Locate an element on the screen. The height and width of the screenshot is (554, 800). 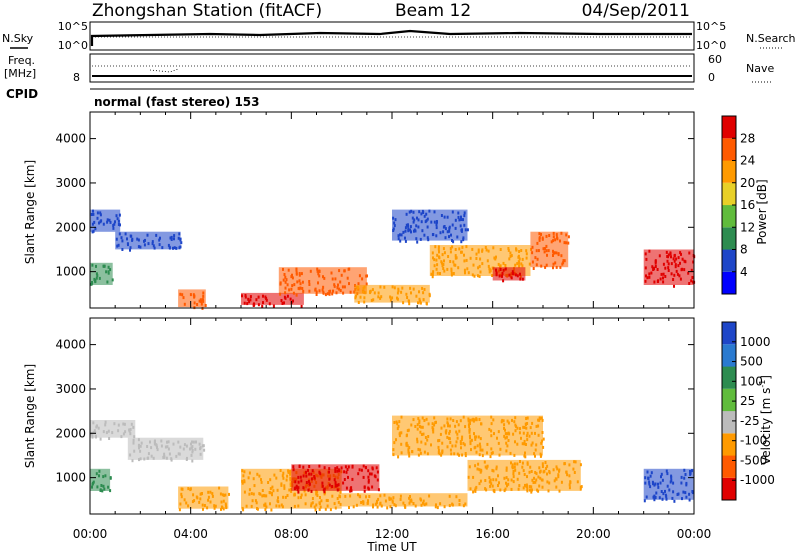
x-axis-label: Time UT is located at coordinates (391, 547).